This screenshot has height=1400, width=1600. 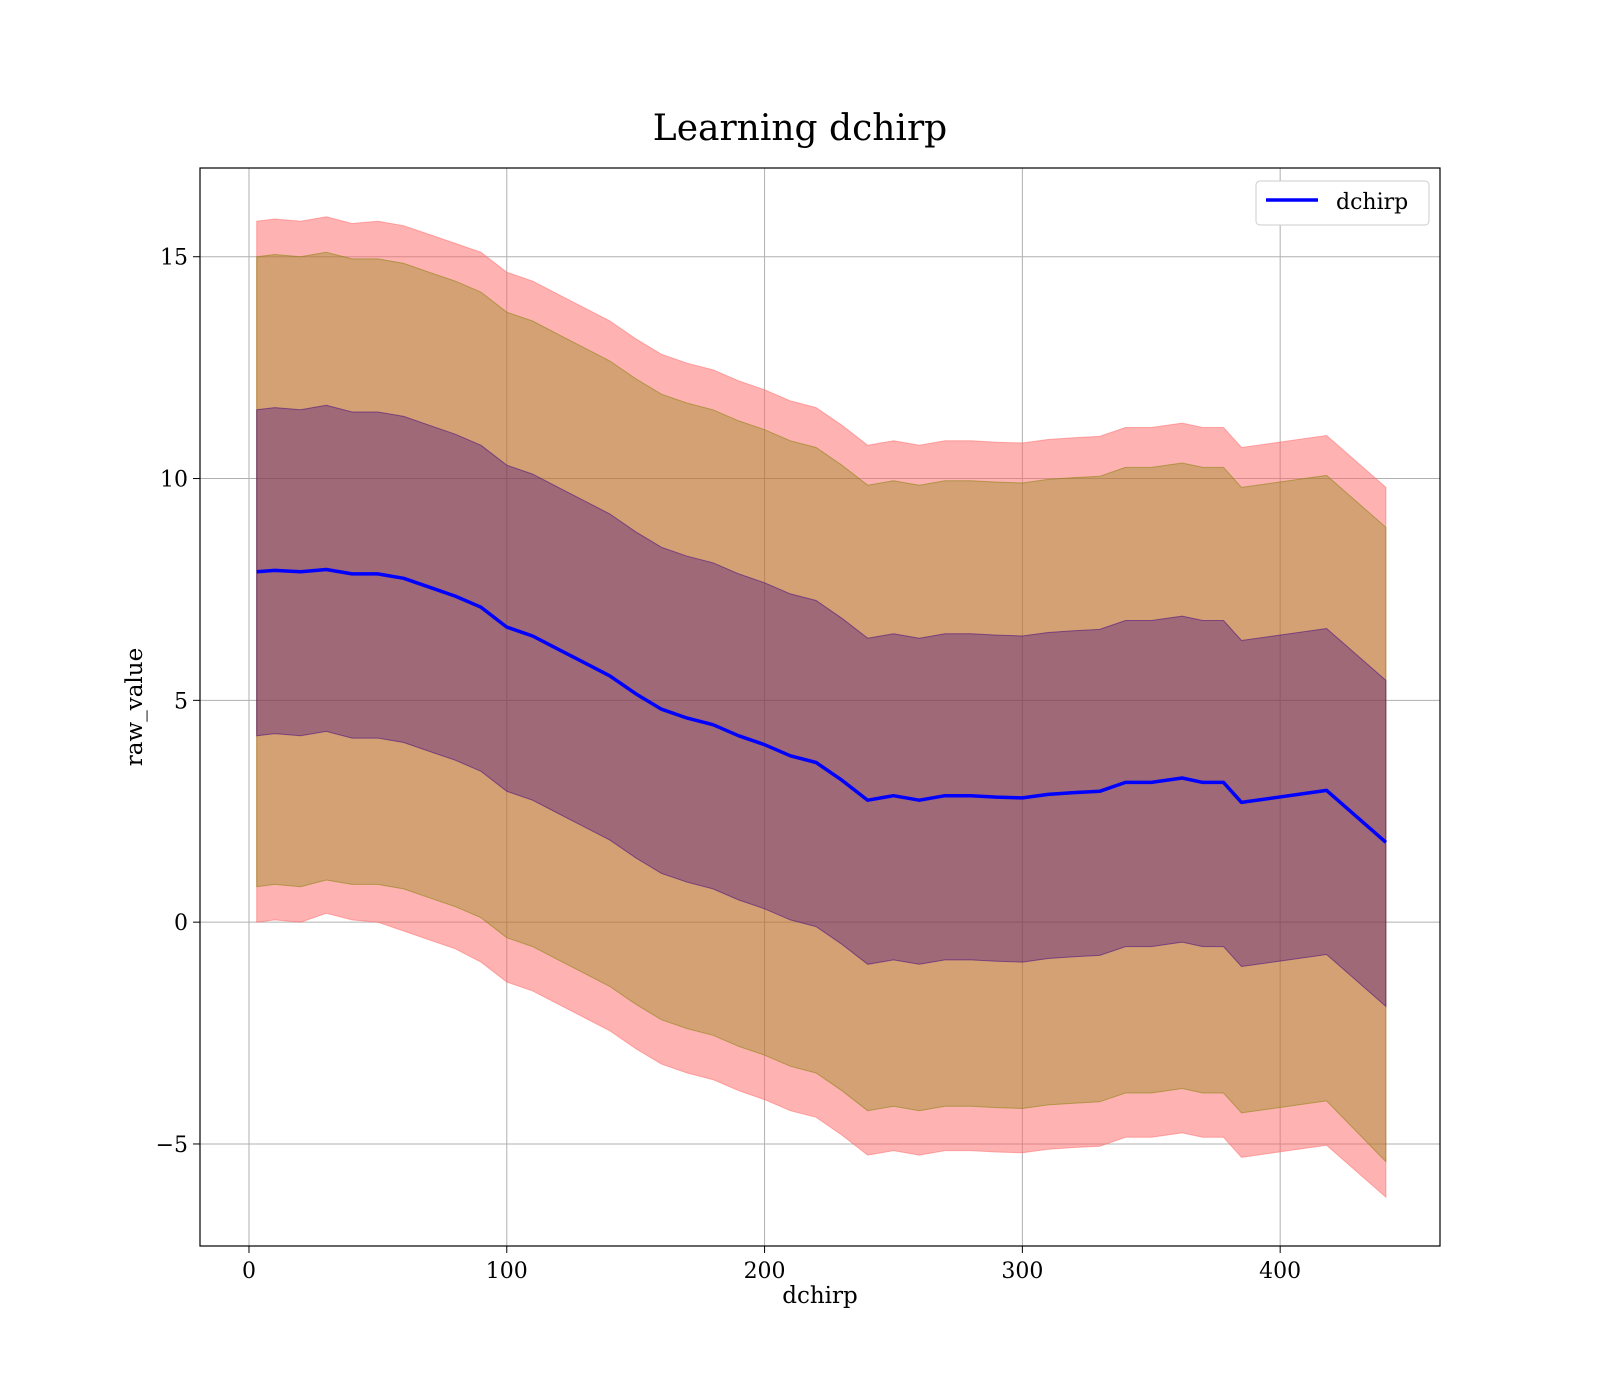 I want to click on series-lines, so click(x=822, y=705).